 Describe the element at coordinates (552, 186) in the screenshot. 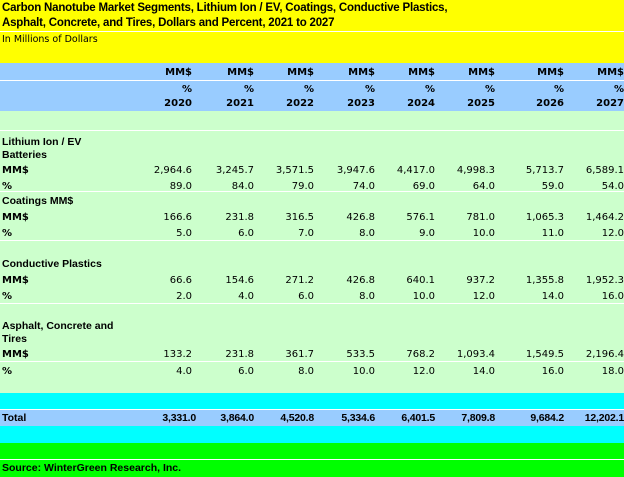

I see `pct-cell: 59.0` at that location.